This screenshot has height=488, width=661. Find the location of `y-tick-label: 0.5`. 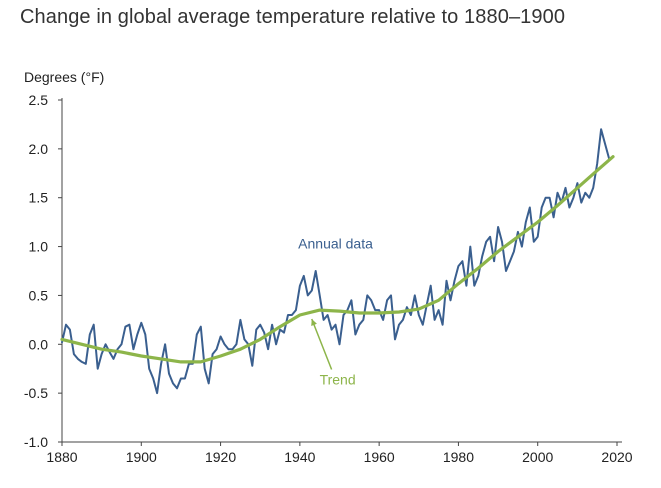

y-tick-label: 0.5 is located at coordinates (39, 295).